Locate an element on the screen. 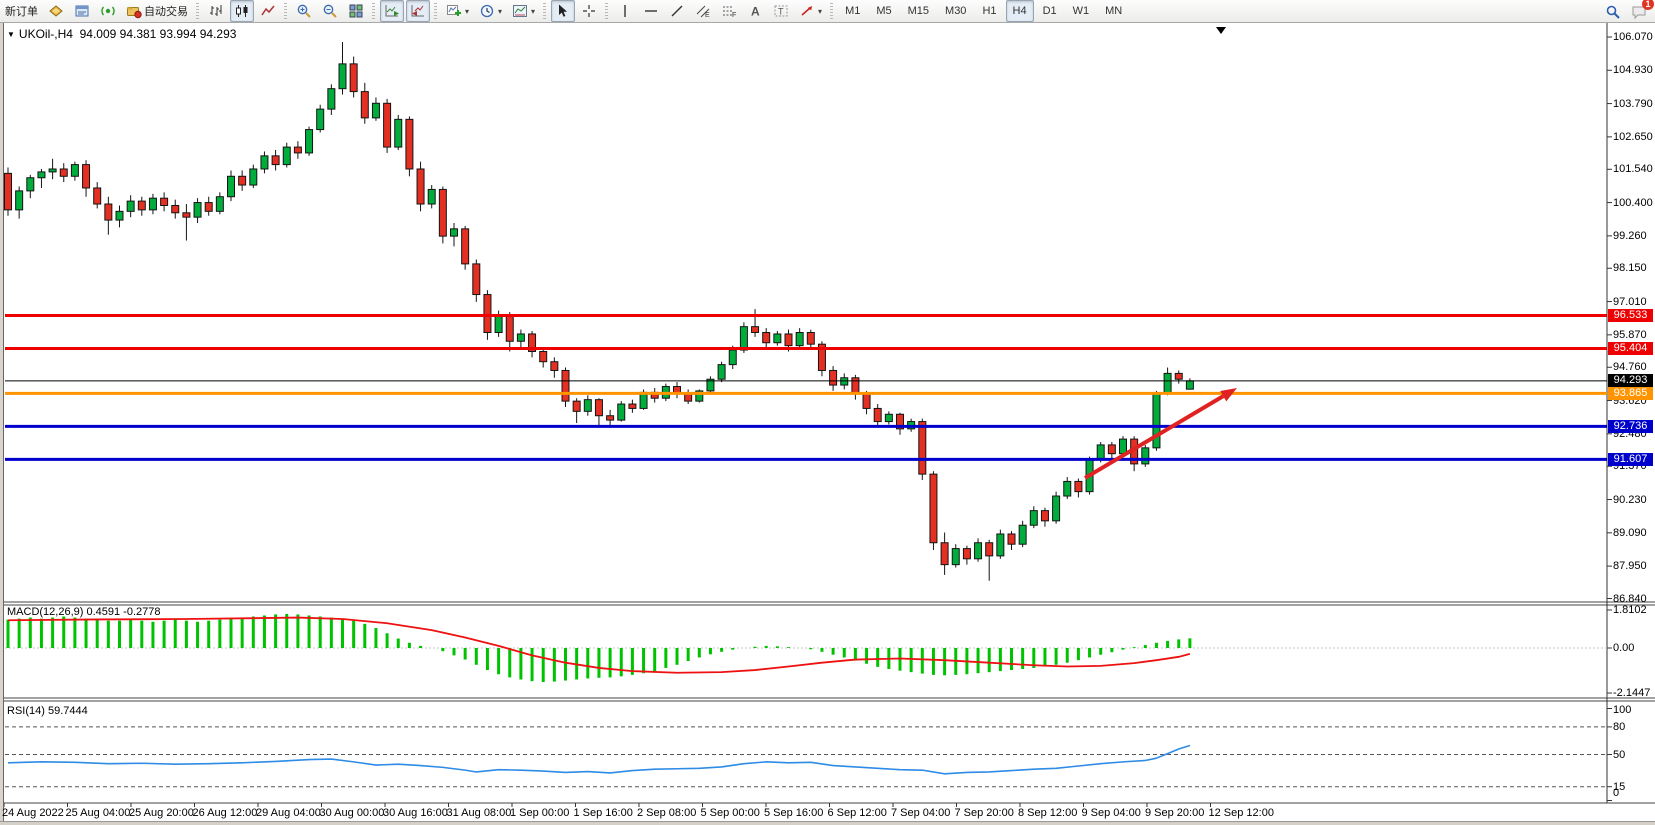  price-tick-label: 102.650 is located at coordinates (1633, 136).